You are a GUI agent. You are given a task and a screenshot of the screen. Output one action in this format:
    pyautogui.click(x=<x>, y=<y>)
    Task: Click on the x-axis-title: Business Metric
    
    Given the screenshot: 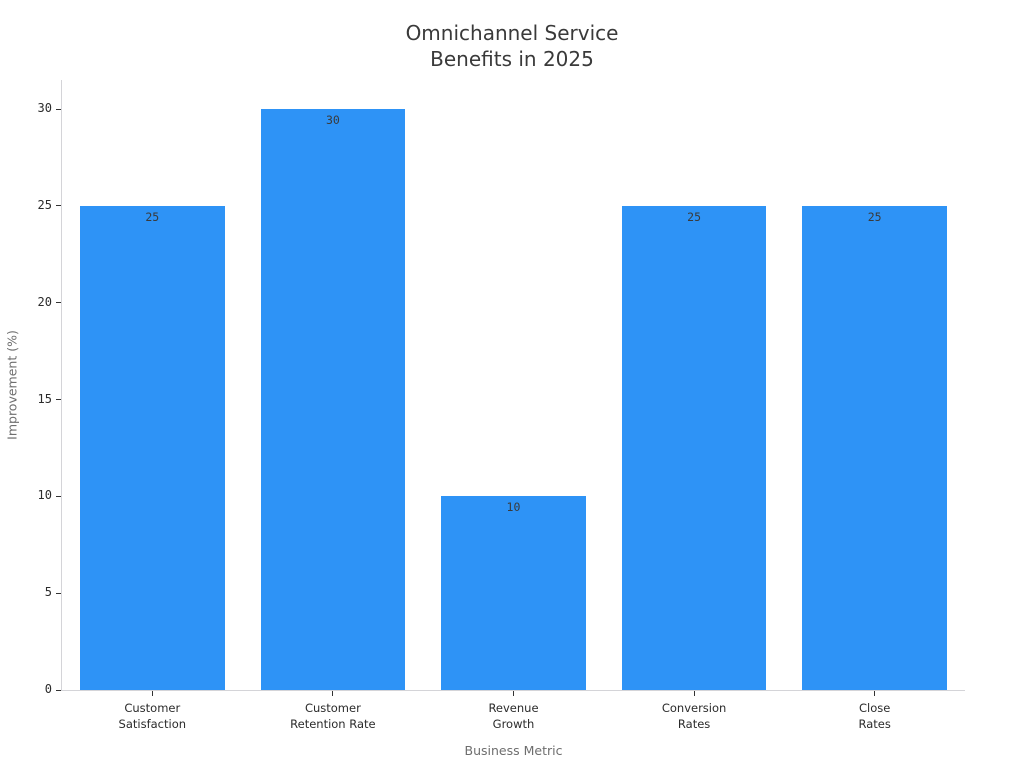 What is the action you would take?
    pyautogui.click(x=513, y=750)
    